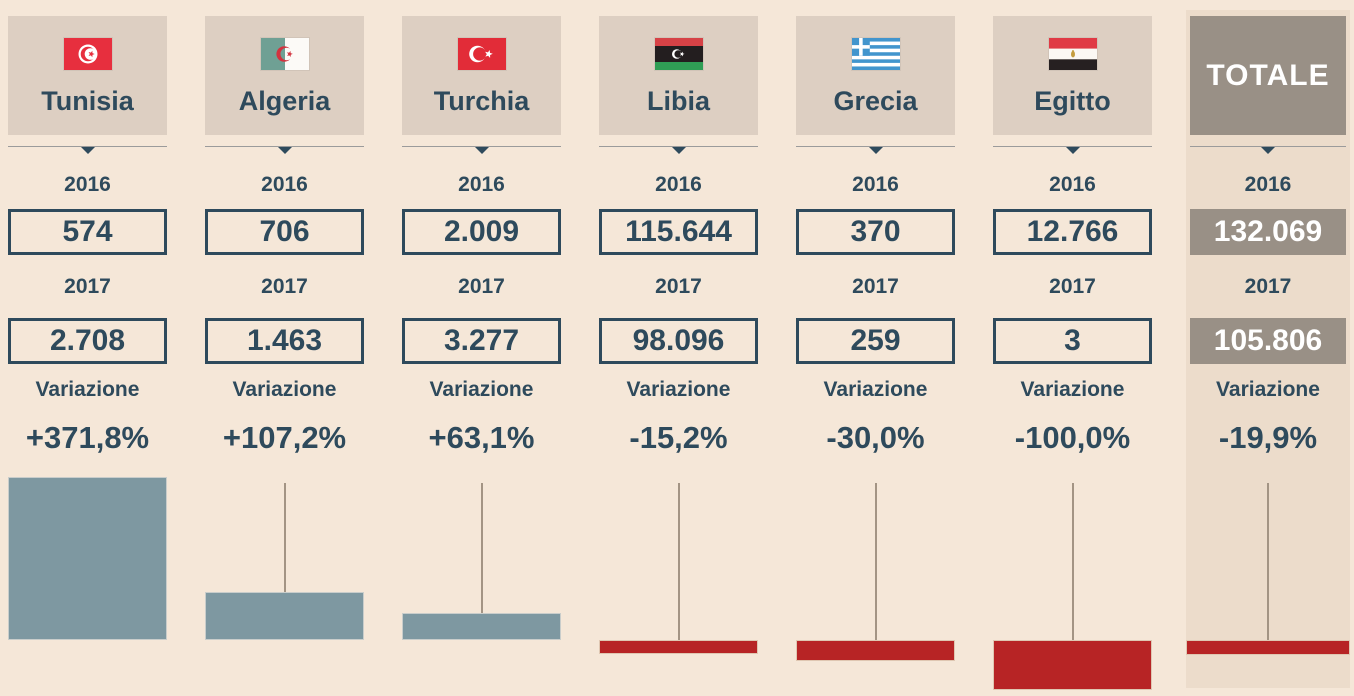 The height and width of the screenshot is (696, 1354). Describe the element at coordinates (875, 54) in the screenshot. I see `greece-flag-icon` at that location.